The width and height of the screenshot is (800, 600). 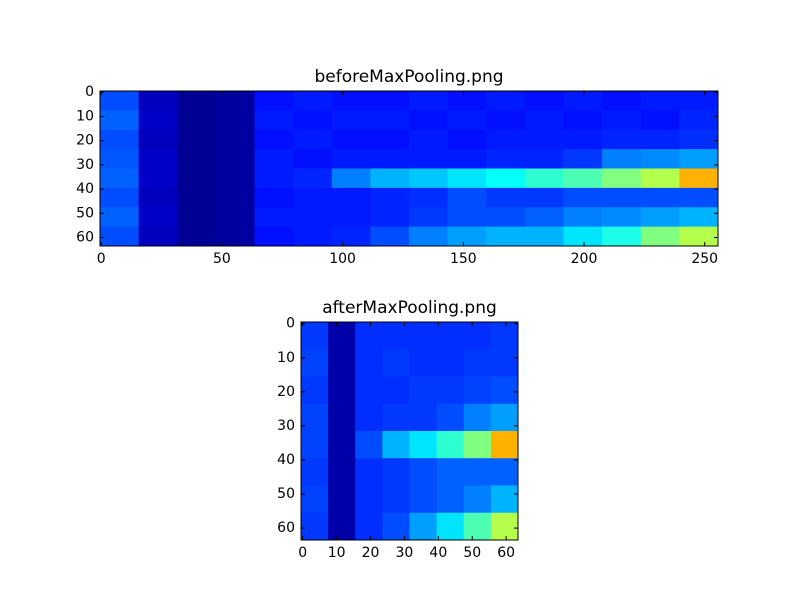 What do you see at coordinates (89, 92) in the screenshot?
I see `y-tick-label: 0` at bounding box center [89, 92].